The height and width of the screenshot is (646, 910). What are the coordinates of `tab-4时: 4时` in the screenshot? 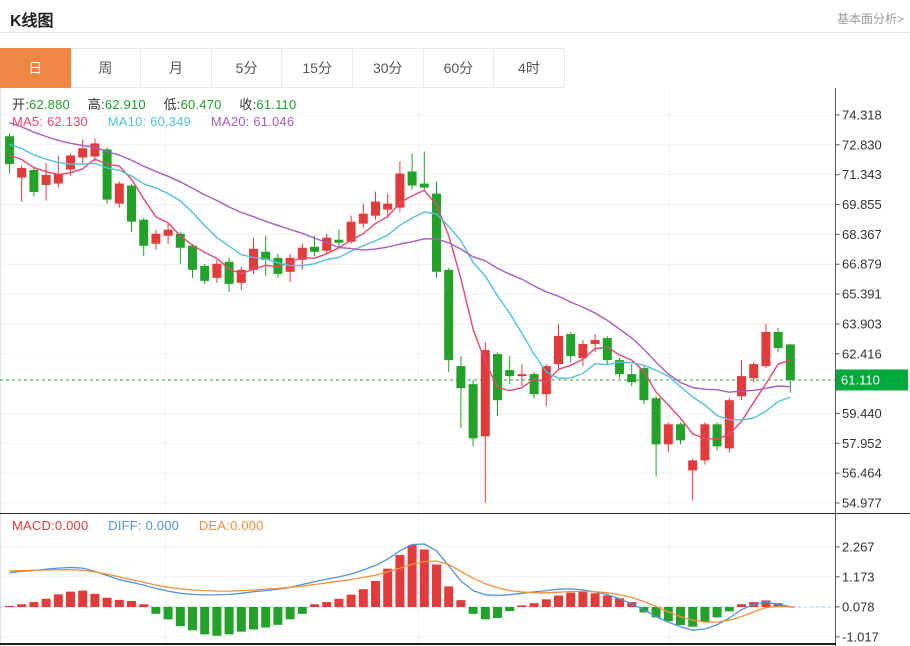 It's located at (529, 68).